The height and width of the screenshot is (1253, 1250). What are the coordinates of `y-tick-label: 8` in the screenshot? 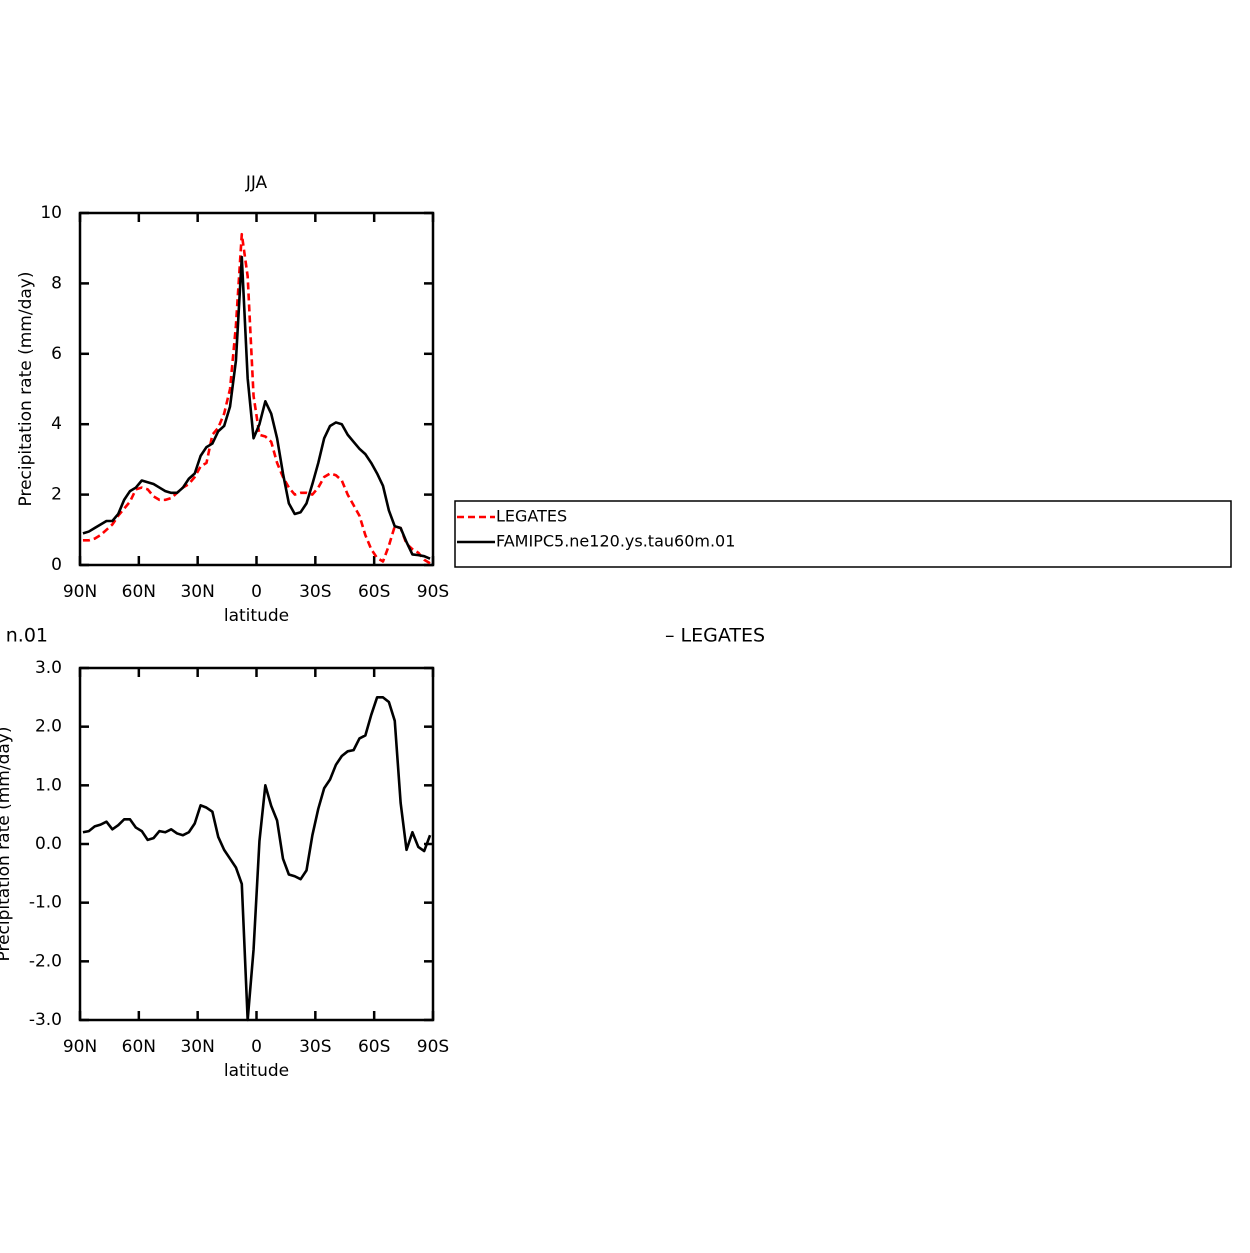 It's located at (56, 283).